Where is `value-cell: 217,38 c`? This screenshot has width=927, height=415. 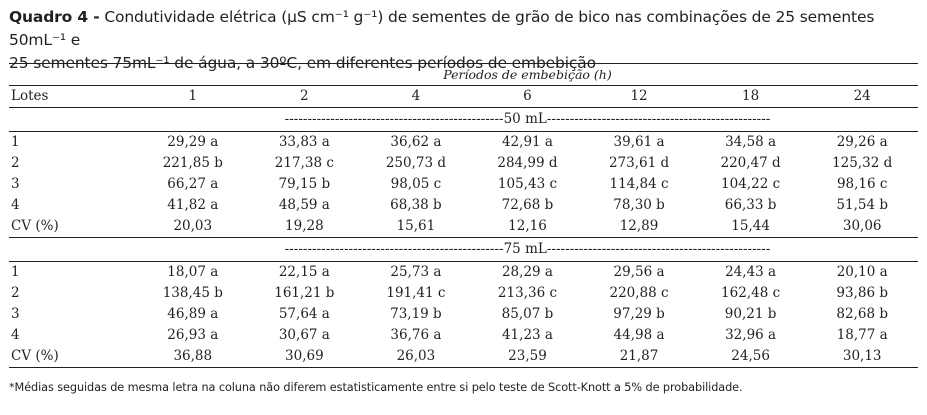 value-cell: 217,38 c is located at coordinates (304, 163).